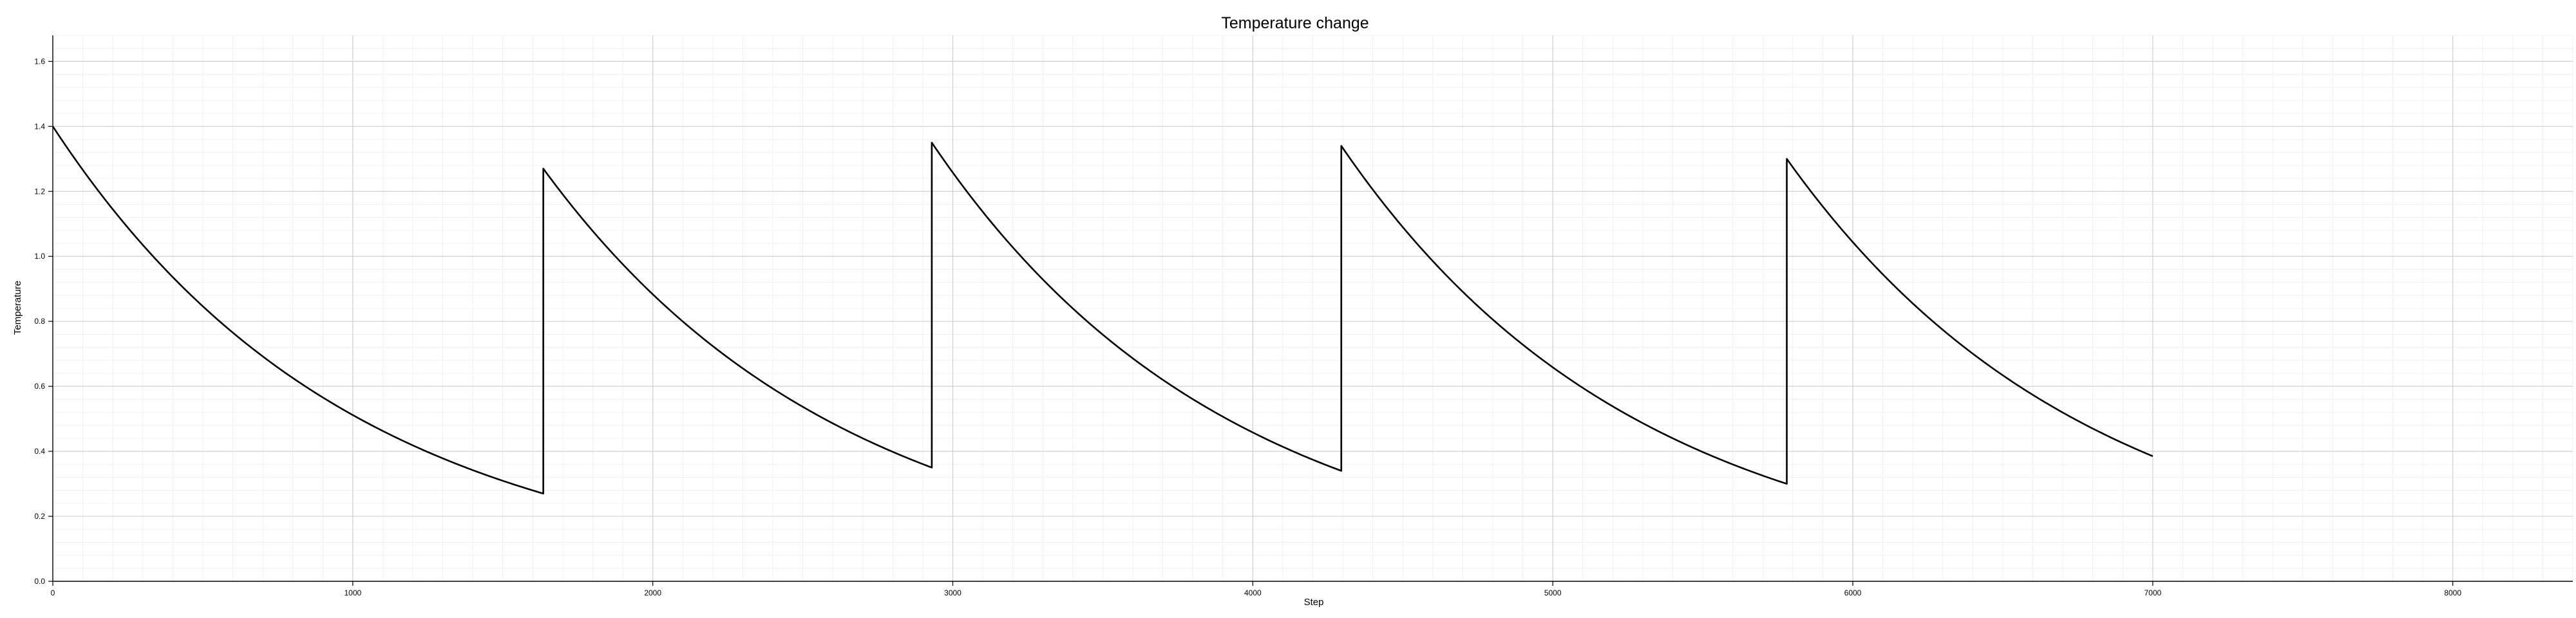 The width and height of the screenshot is (2576, 618). Describe the element at coordinates (40, 126) in the screenshot. I see `y-tick-label: 1.4` at that location.